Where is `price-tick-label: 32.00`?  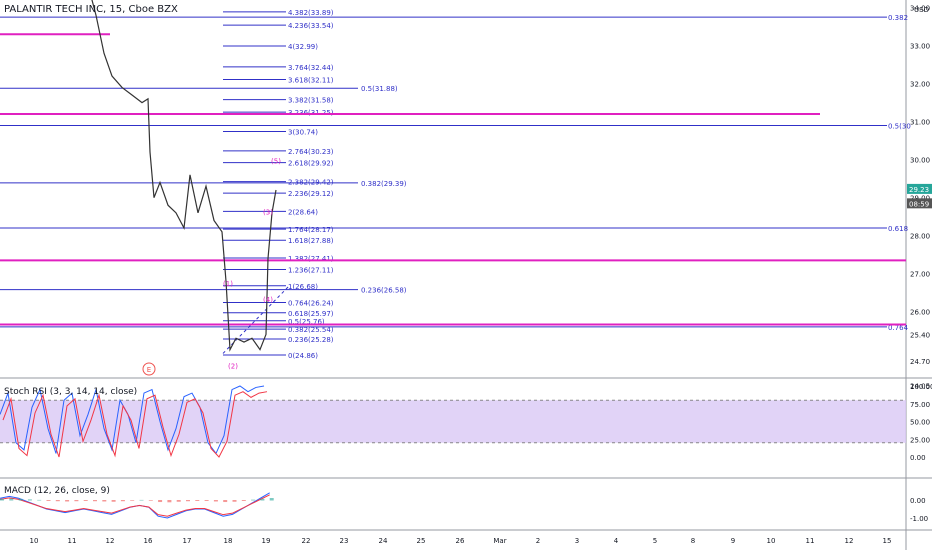 price-tick-label: 32.00 is located at coordinates (920, 85).